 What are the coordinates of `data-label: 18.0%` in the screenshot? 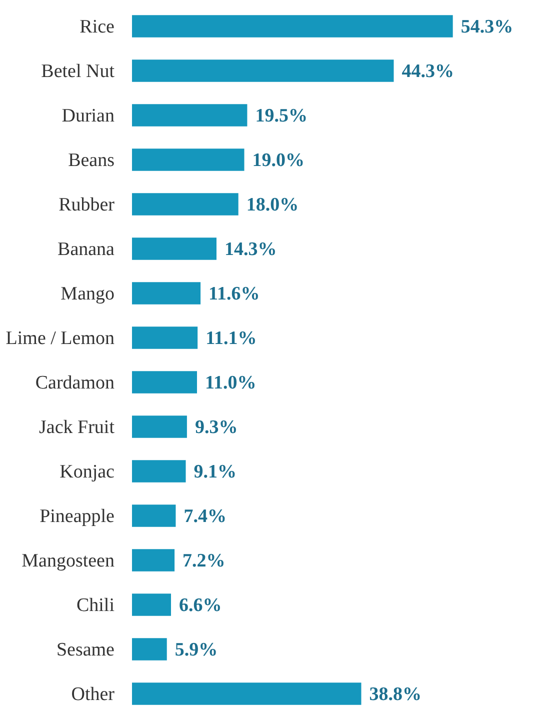 It's located at (272, 205).